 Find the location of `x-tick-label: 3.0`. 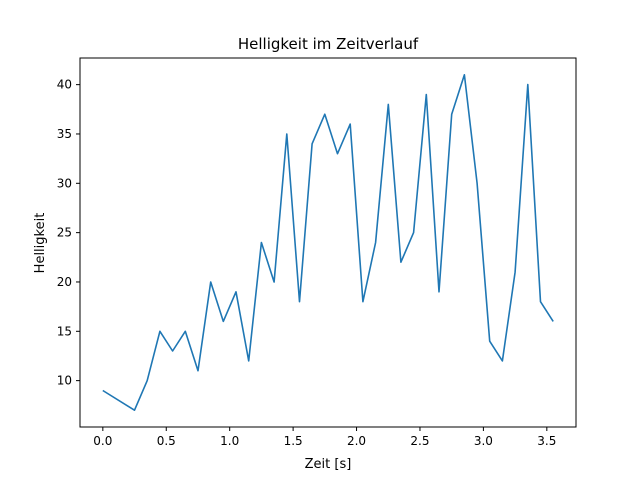

x-tick-label: 3.0 is located at coordinates (483, 441).